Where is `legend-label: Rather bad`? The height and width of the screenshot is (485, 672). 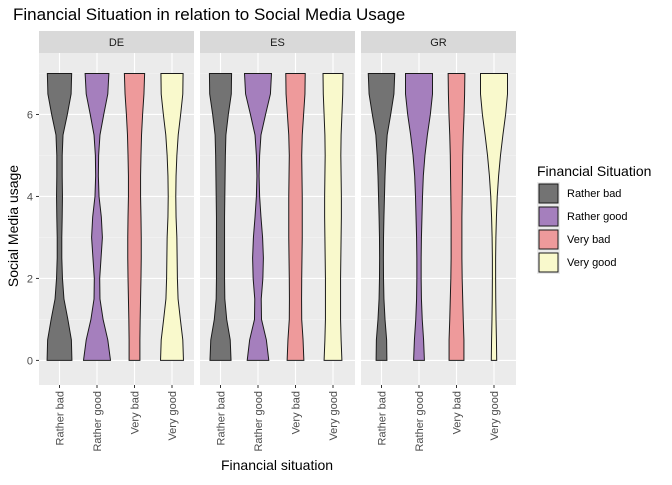
legend-label: Rather bad is located at coordinates (594, 194).